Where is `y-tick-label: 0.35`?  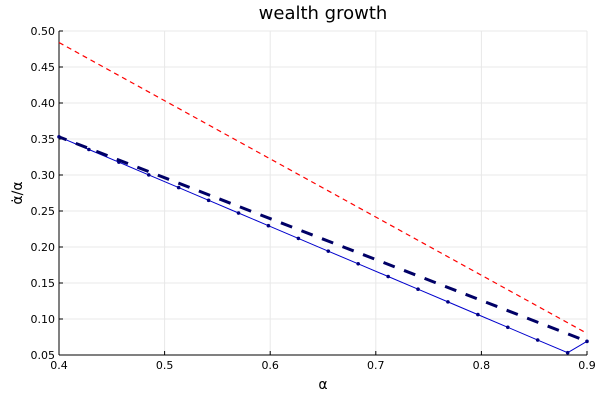
y-tick-label: 0.35 is located at coordinates (43, 139).